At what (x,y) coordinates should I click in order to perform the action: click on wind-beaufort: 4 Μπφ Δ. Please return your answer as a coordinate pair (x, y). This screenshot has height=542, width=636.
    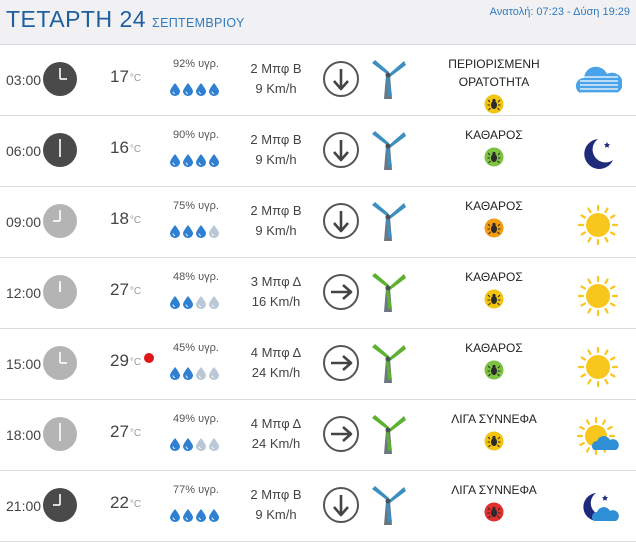
    Looking at the image, I should click on (276, 352).